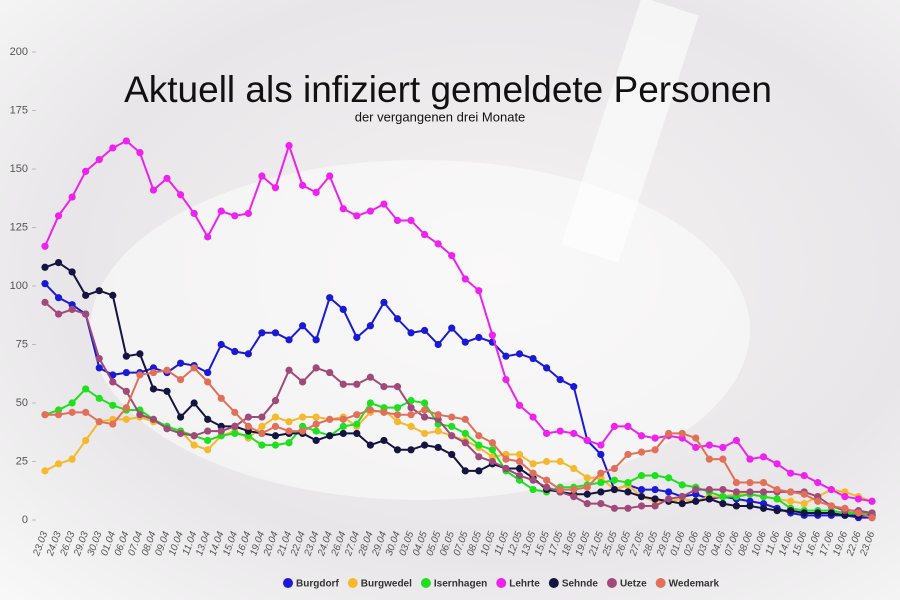  Describe the element at coordinates (19, 286) in the screenshot. I see `y-tick-label: 100` at that location.